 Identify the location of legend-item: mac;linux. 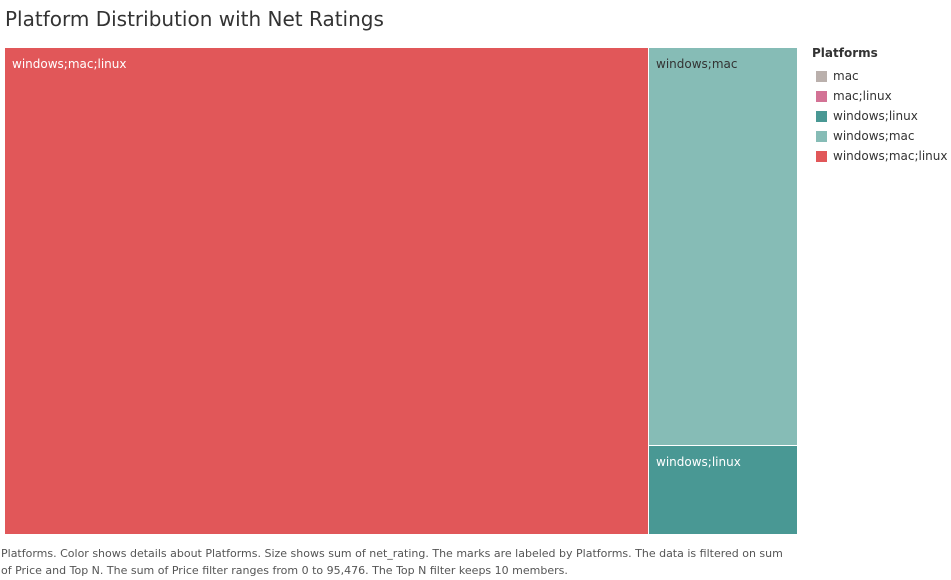
(880, 96).